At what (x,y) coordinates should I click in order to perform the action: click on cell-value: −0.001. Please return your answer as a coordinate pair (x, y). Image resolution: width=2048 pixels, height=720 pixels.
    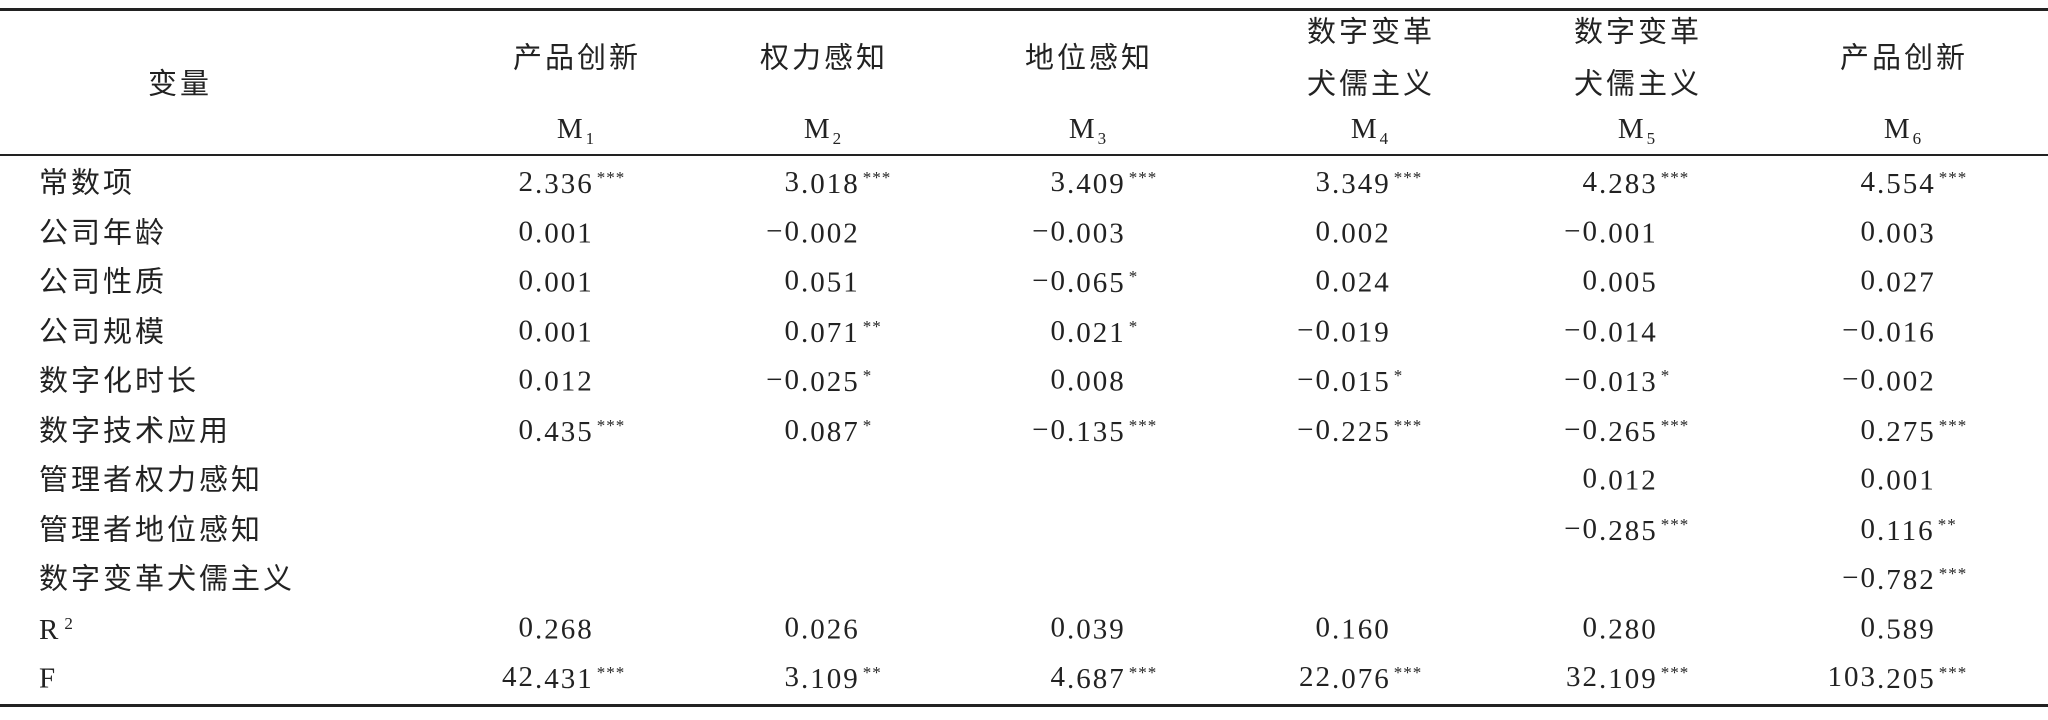
    Looking at the image, I should click on (1611, 232).